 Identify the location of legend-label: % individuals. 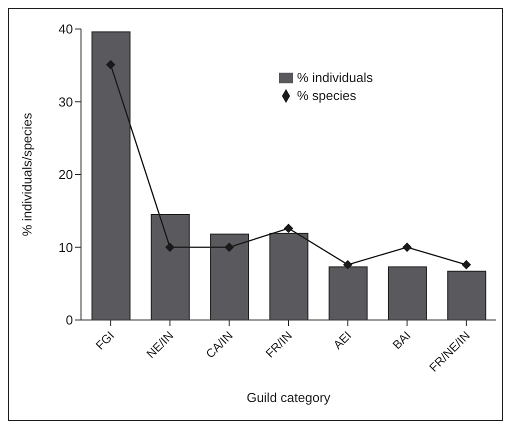
(335, 77).